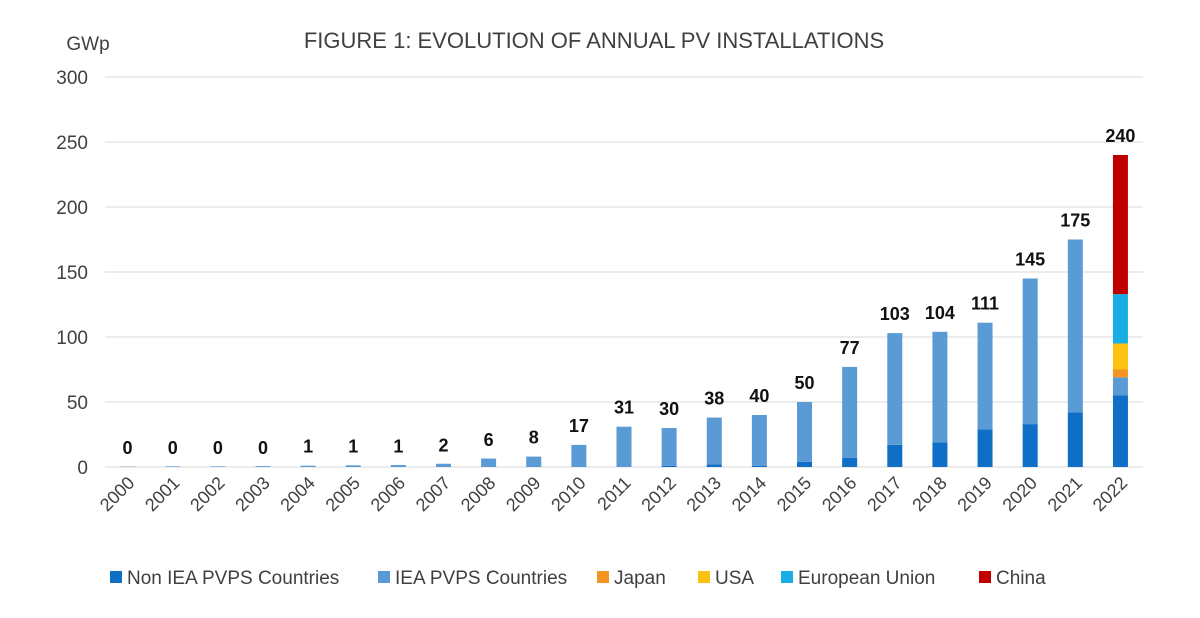 Image resolution: width=1200 pixels, height=618 pixels. Describe the element at coordinates (568, 494) in the screenshot. I see `x-tick-label: 2010` at that location.